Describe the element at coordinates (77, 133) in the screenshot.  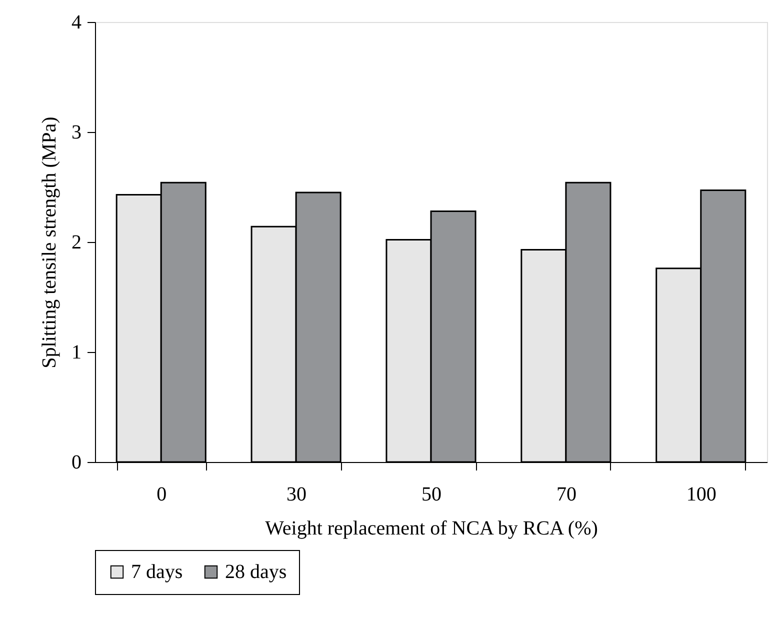
I see `y-tick-label: 3` at that location.